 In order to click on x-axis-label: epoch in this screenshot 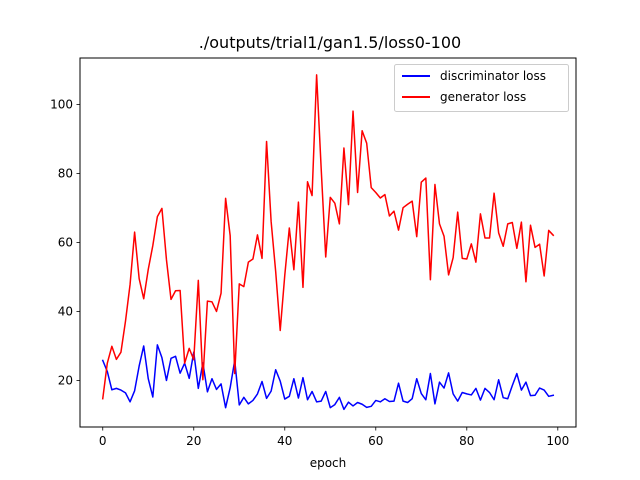, I will do `click(328, 463)`.